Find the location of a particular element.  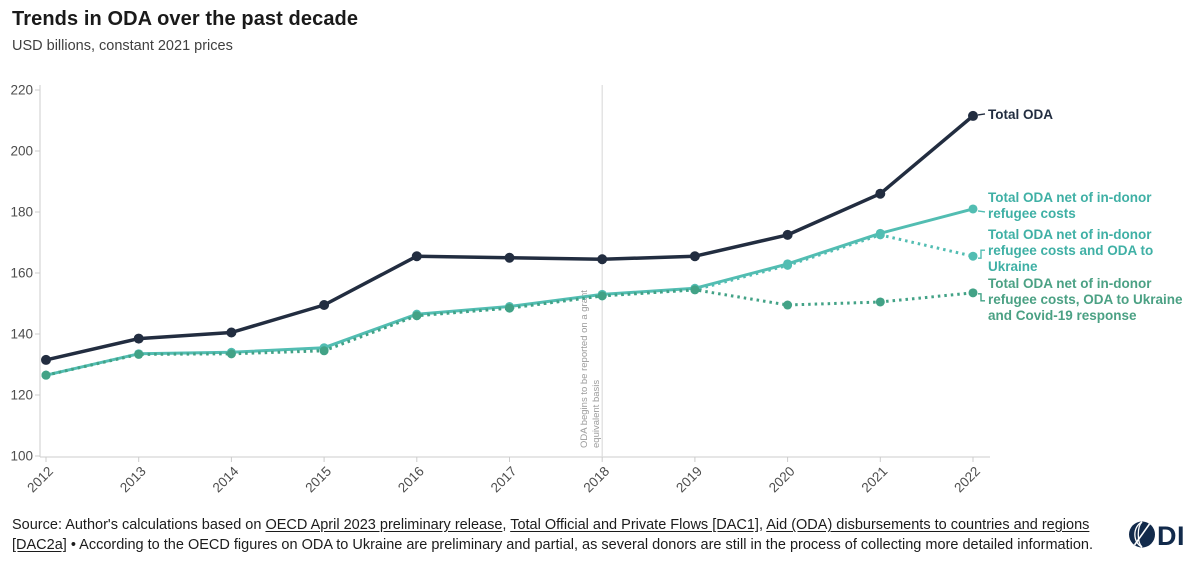

odi-logo-meridian-inner is located at coordinates (1140, 534).